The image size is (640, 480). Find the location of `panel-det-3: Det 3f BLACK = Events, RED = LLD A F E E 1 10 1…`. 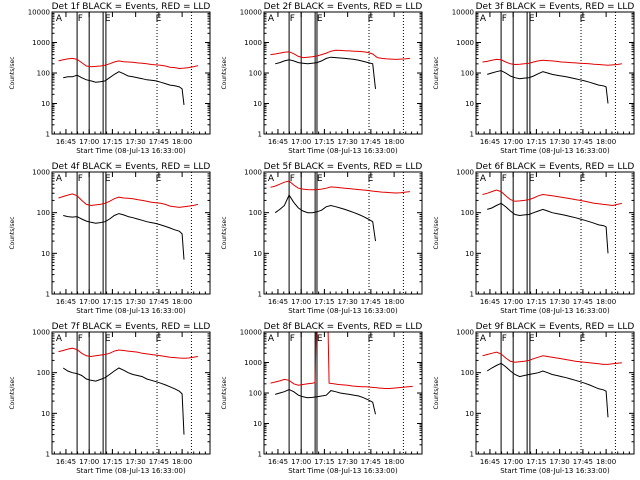

panel-det-3: Det 3f BLACK = Events, RED = LLD A F E E 1 10 1… is located at coordinates (534, 78).